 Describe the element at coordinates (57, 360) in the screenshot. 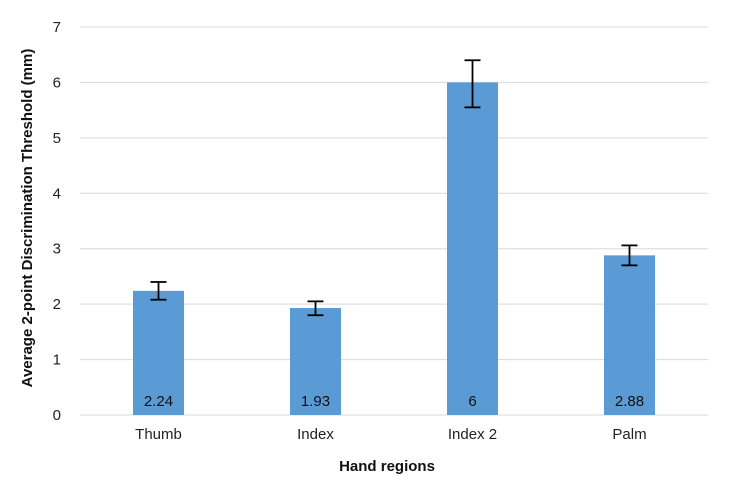

I see `y-tick-label: 1` at that location.